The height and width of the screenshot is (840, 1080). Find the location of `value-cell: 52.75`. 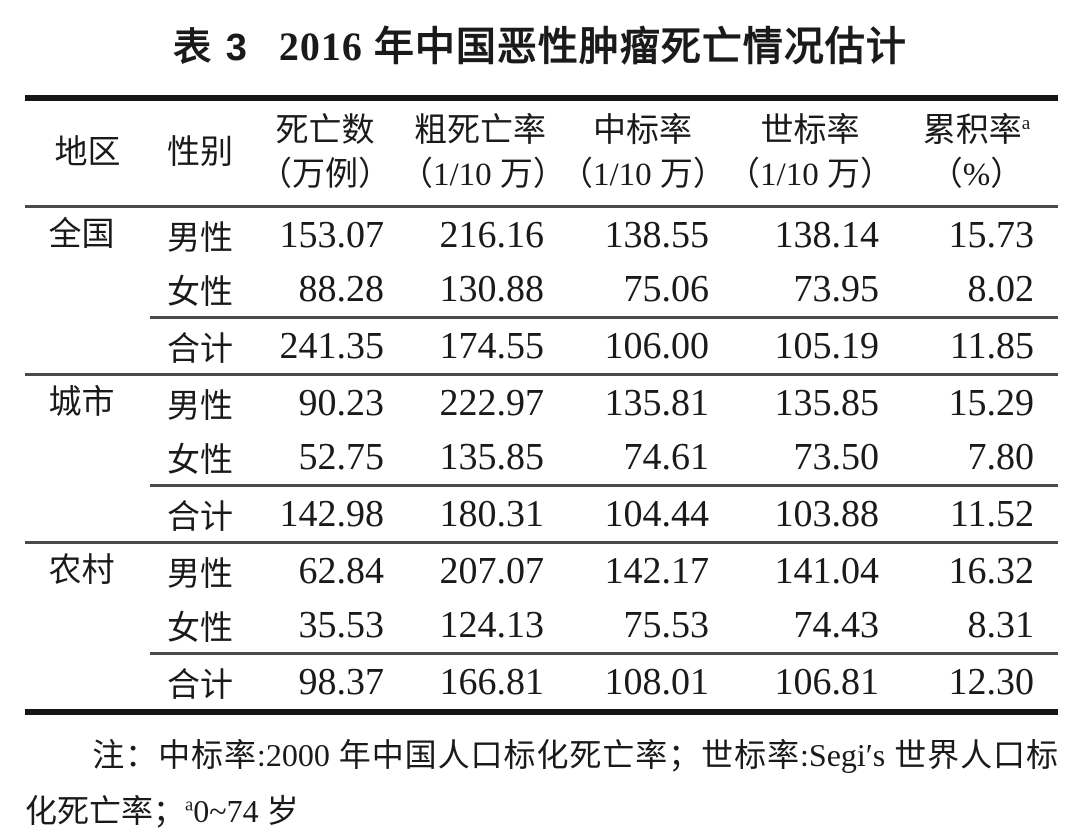

value-cell: 52.75 is located at coordinates (341, 457).